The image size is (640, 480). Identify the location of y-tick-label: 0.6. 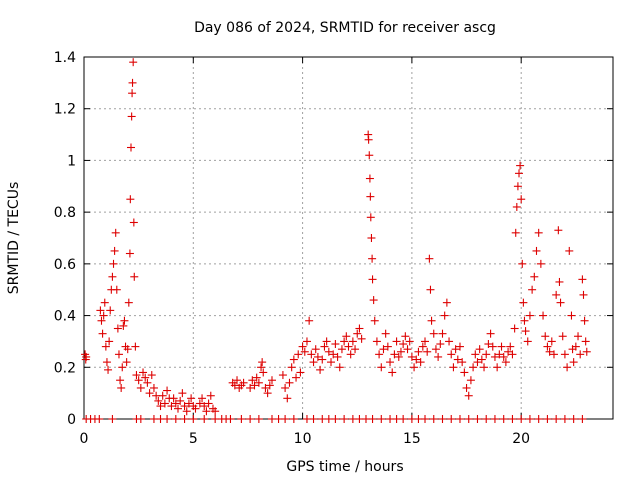
(65, 265).